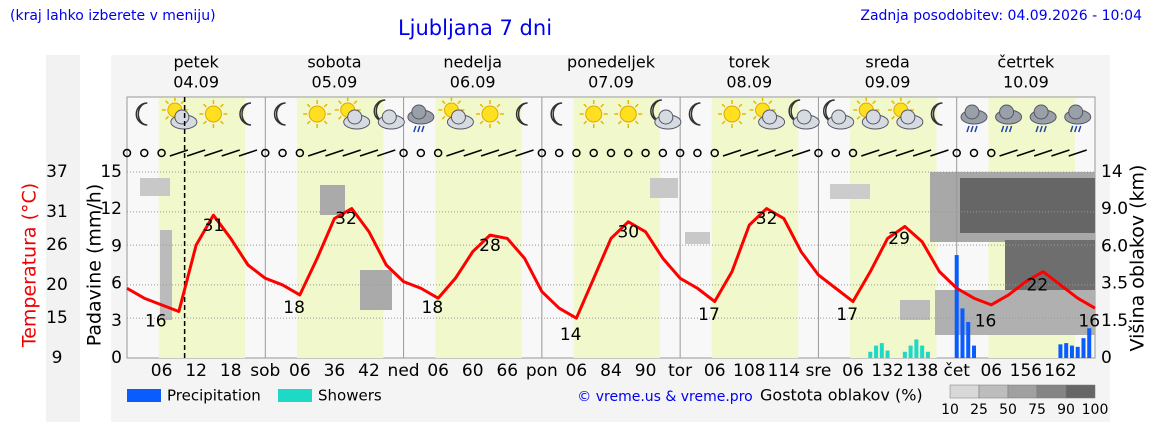 The width and height of the screenshot is (1152, 443). I want to click on day-date: 06.09, so click(473, 82).